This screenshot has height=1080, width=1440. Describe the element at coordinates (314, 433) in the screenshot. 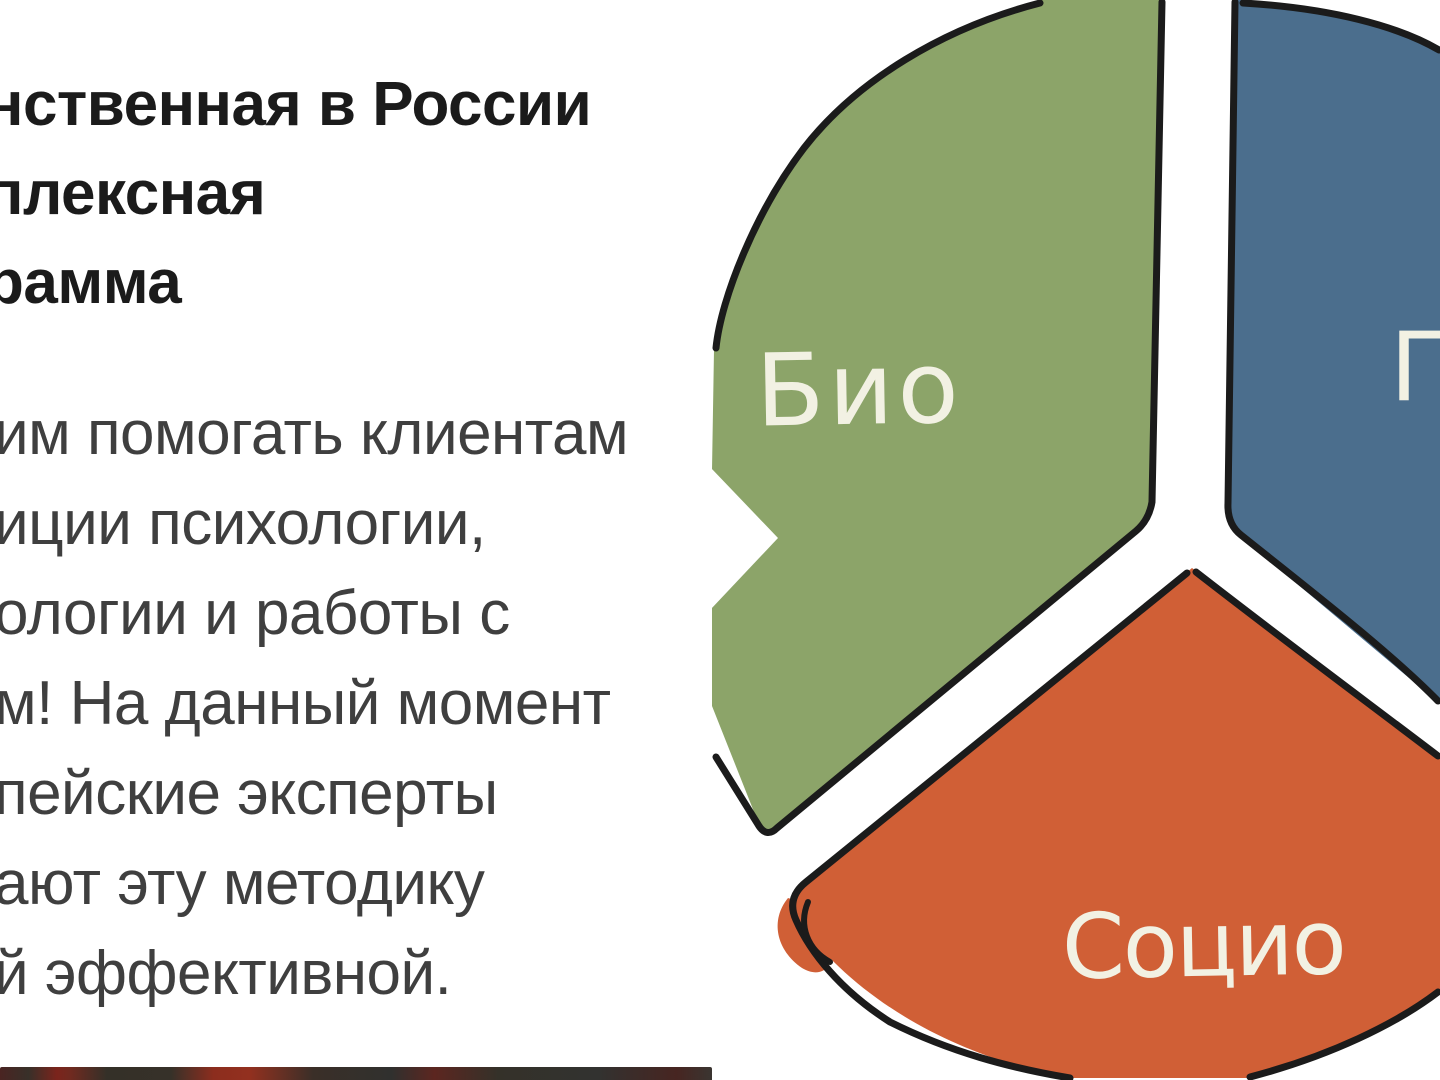

I see `paragraph-line-1: им помогать клиентам` at that location.